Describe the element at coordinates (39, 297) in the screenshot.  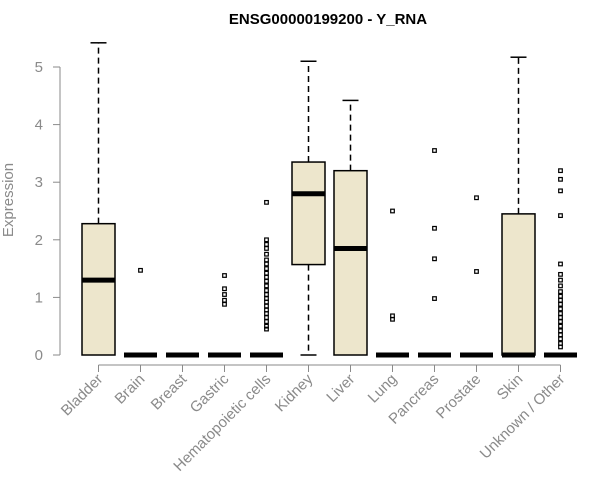
I see `y-tick-label: 1` at that location.